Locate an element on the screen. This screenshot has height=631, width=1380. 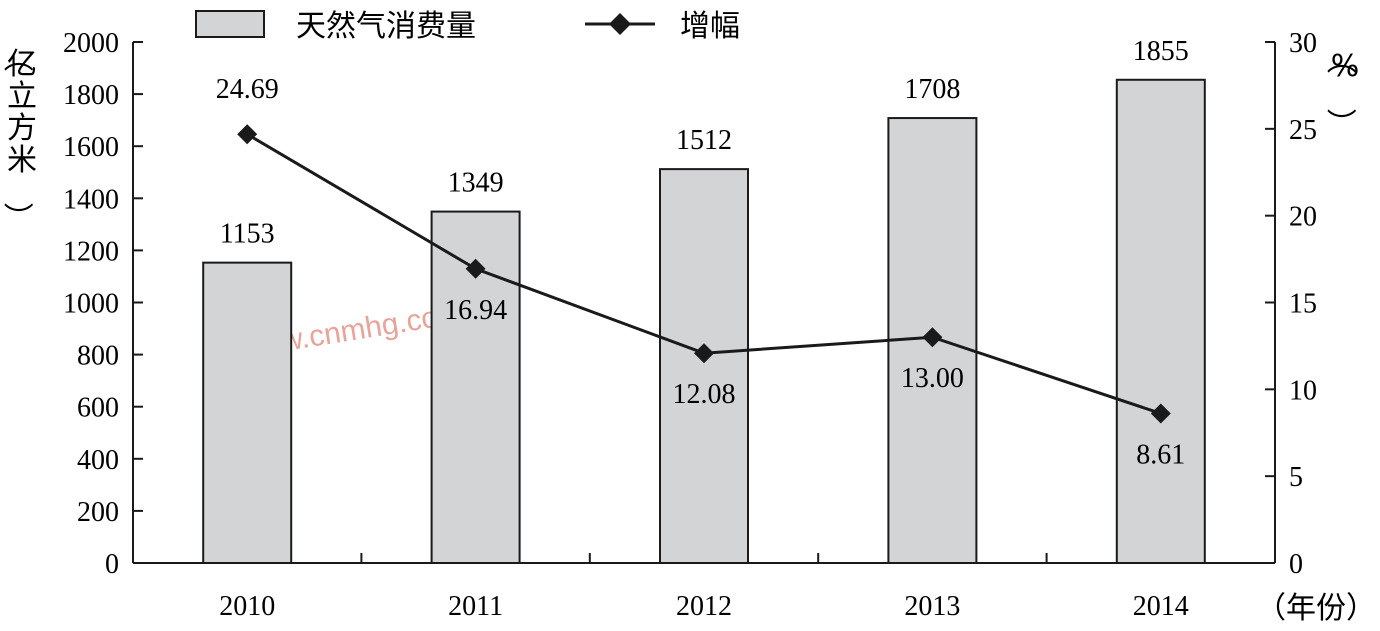
x-tick-label: 2011 is located at coordinates (475, 606).